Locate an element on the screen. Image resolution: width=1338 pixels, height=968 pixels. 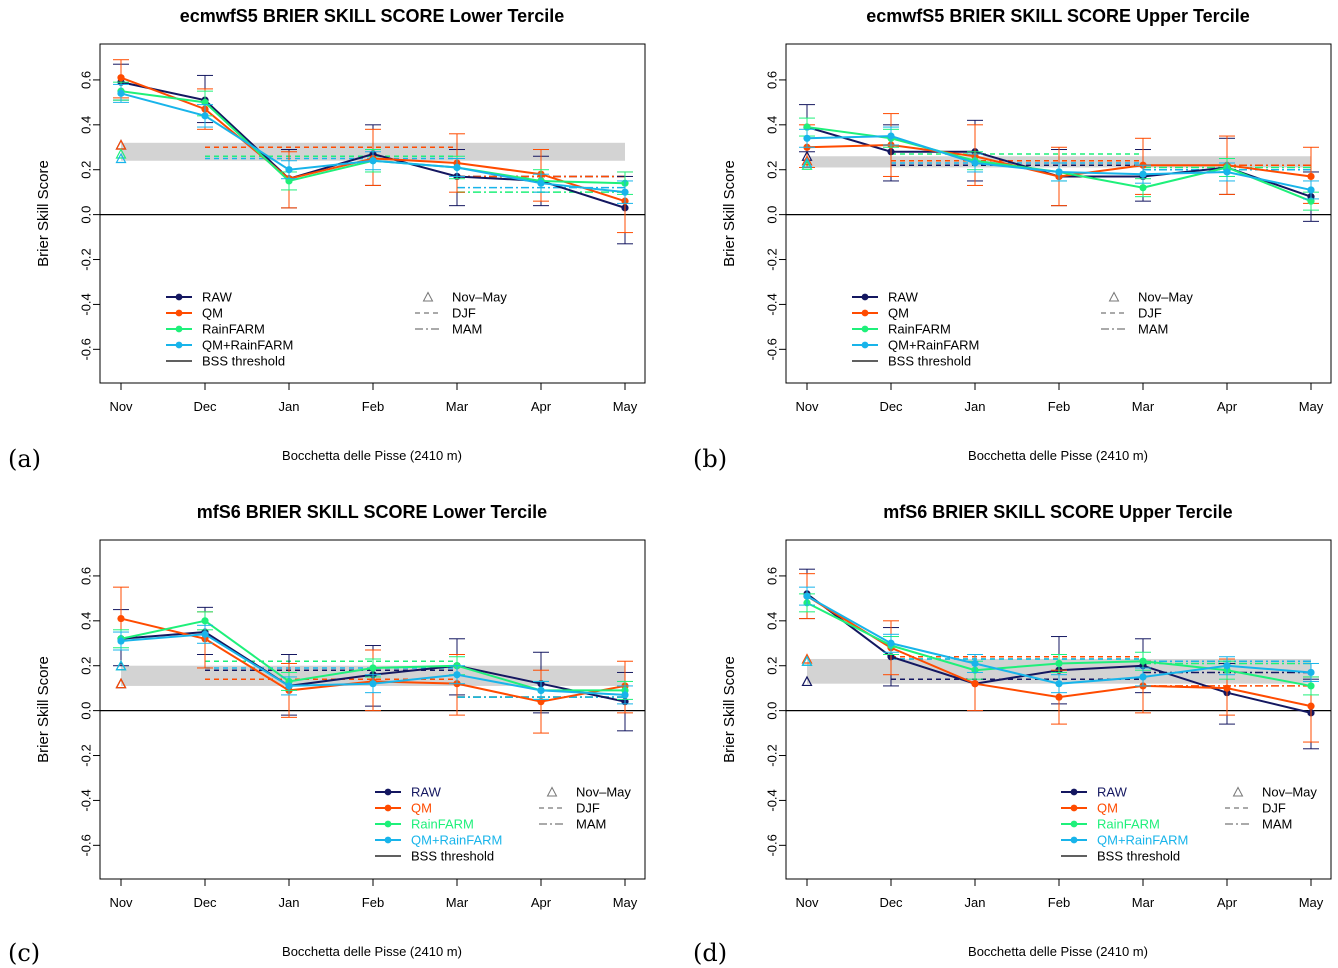
x-tick-label: Jan is located at coordinates (975, 902).